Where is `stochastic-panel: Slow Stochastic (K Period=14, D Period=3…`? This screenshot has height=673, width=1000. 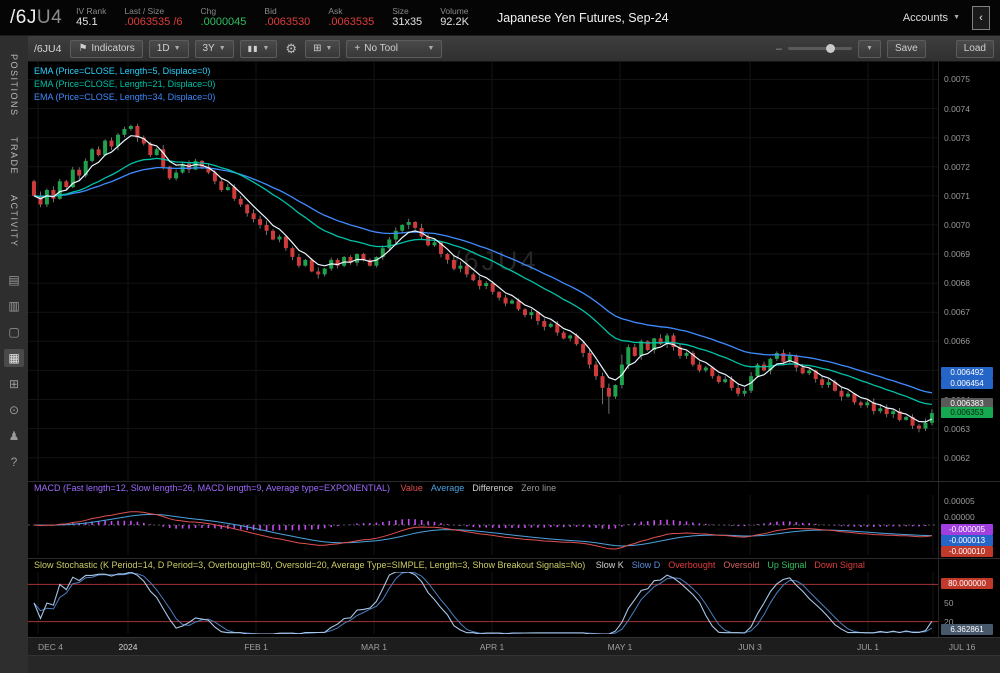 stochastic-panel: Slow Stochastic (K Period=14, D Period=3… is located at coordinates (514, 597).